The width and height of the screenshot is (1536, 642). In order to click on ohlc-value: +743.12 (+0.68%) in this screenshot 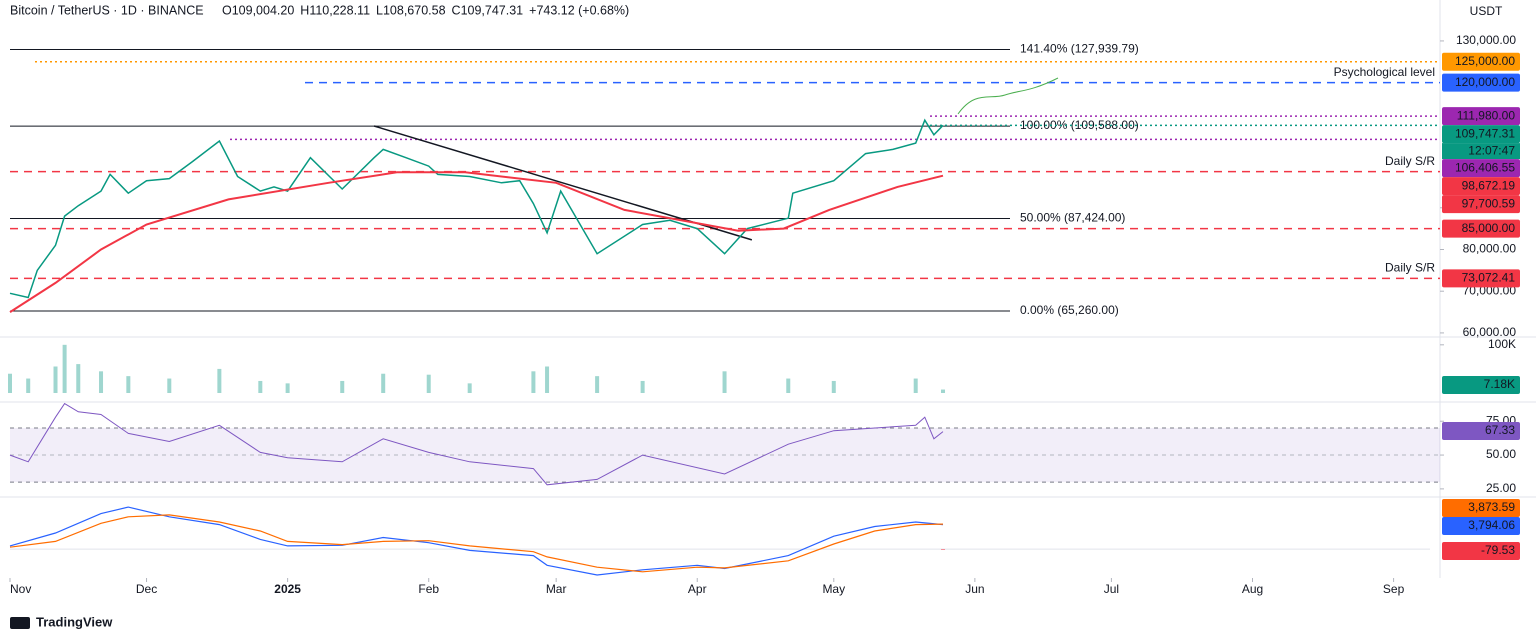, I will do `click(579, 10)`.